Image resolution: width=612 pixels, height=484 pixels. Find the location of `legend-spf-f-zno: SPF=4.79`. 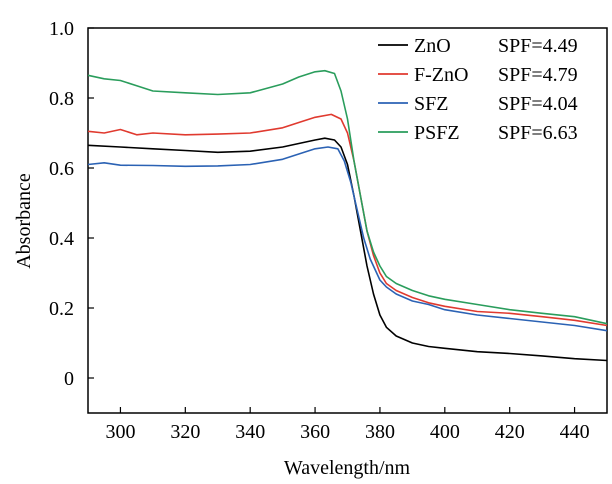

legend-spf-f-zno: SPF=4.79 is located at coordinates (538, 75).